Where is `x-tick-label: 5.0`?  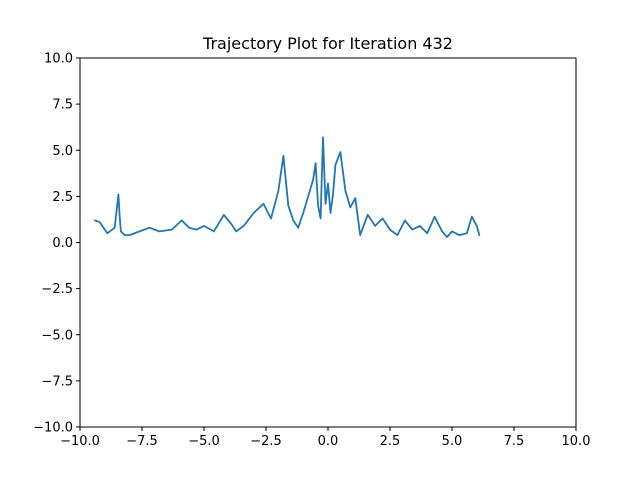
x-tick-label: 5.0 is located at coordinates (452, 441).